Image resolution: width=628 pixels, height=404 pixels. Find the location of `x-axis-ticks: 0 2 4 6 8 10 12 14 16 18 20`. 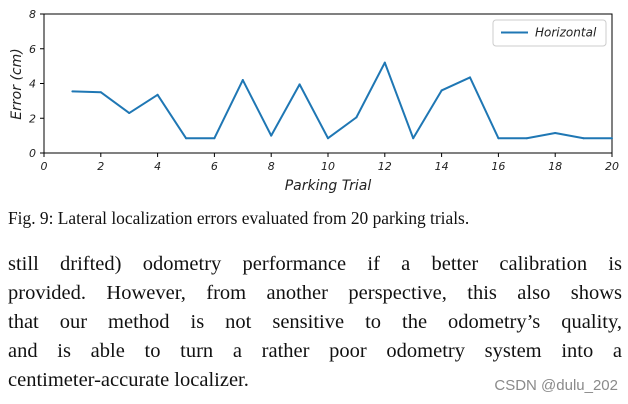

x-axis-ticks: 0 2 4 6 8 10 12 14 16 18 20 is located at coordinates (330, 163).